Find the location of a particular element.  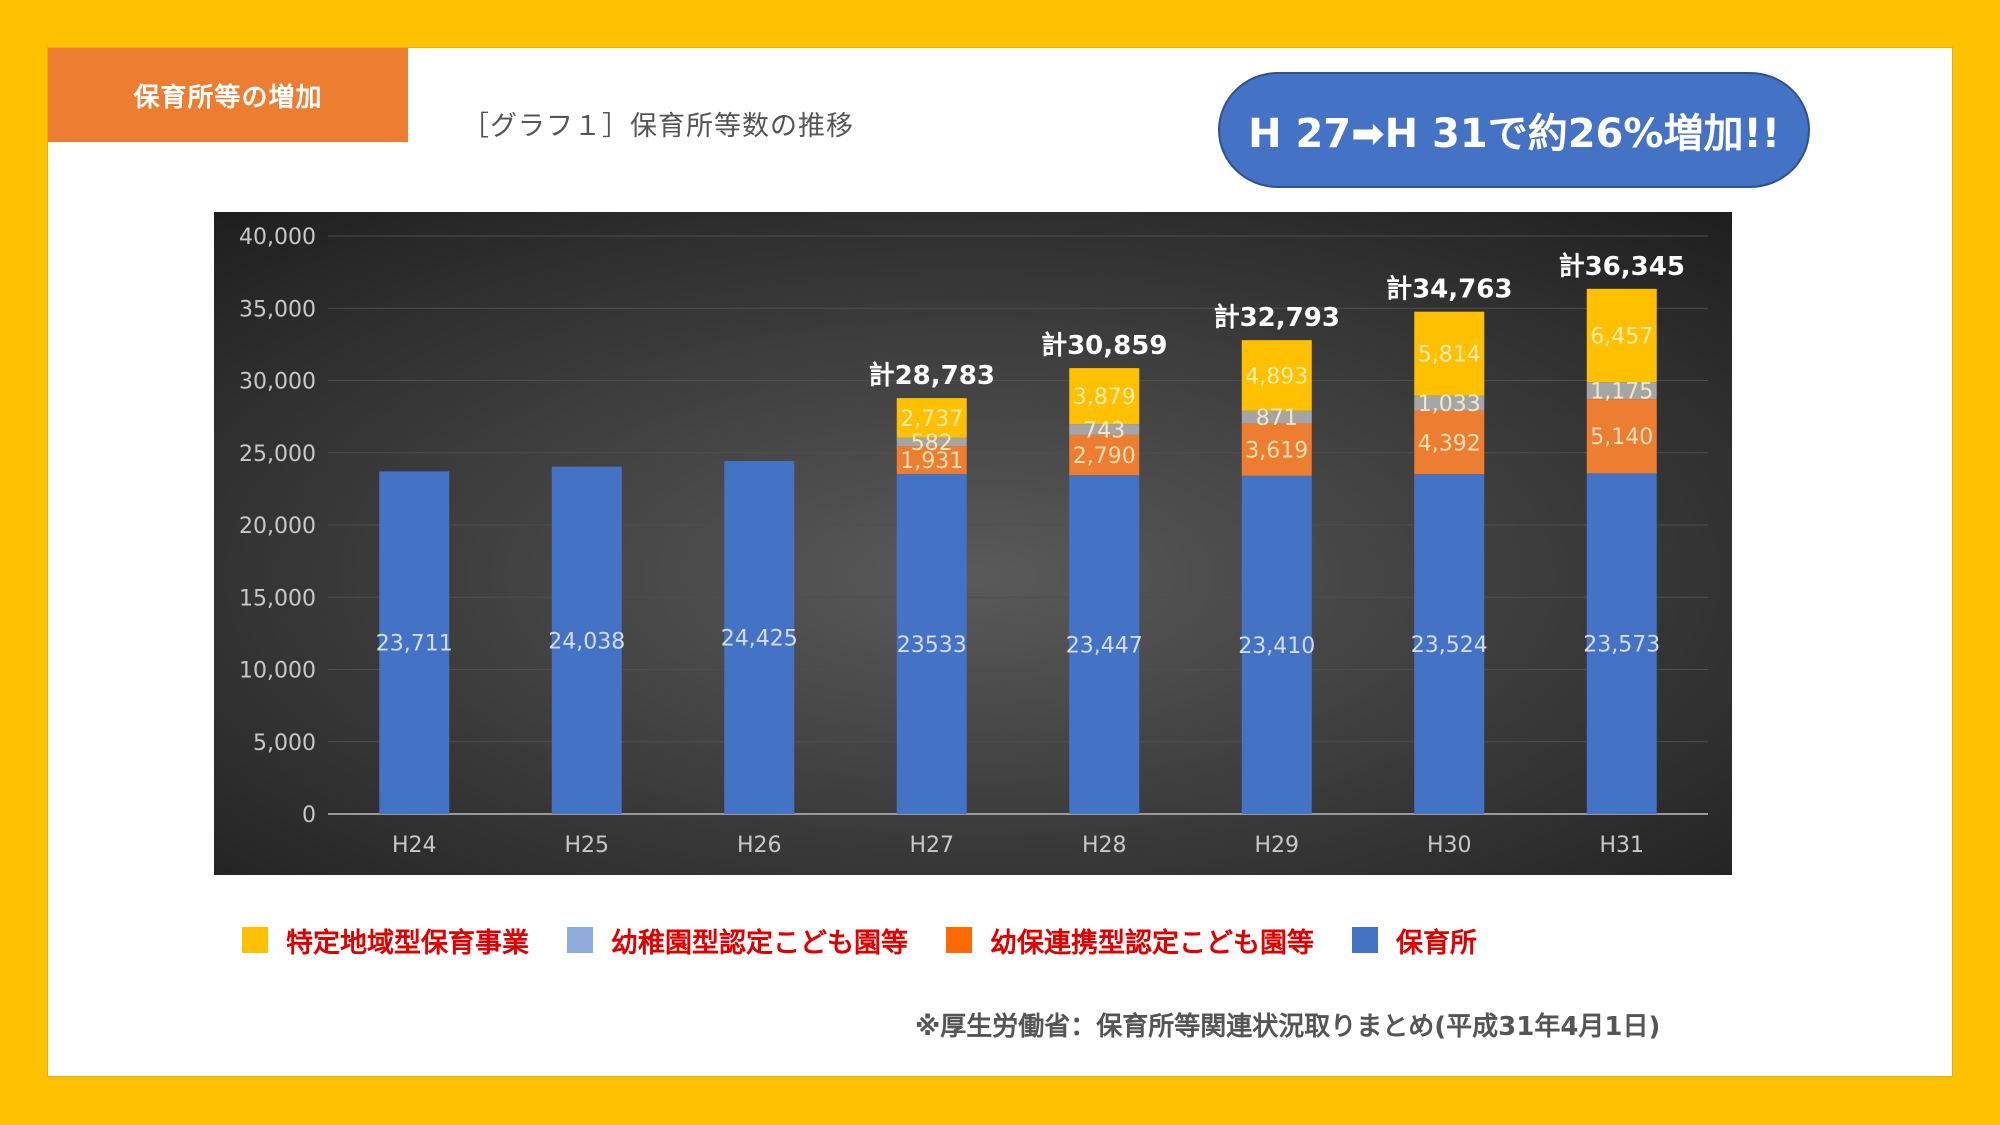

legend-label: 幼保連携型認定こども園等 is located at coordinates (1152, 943).